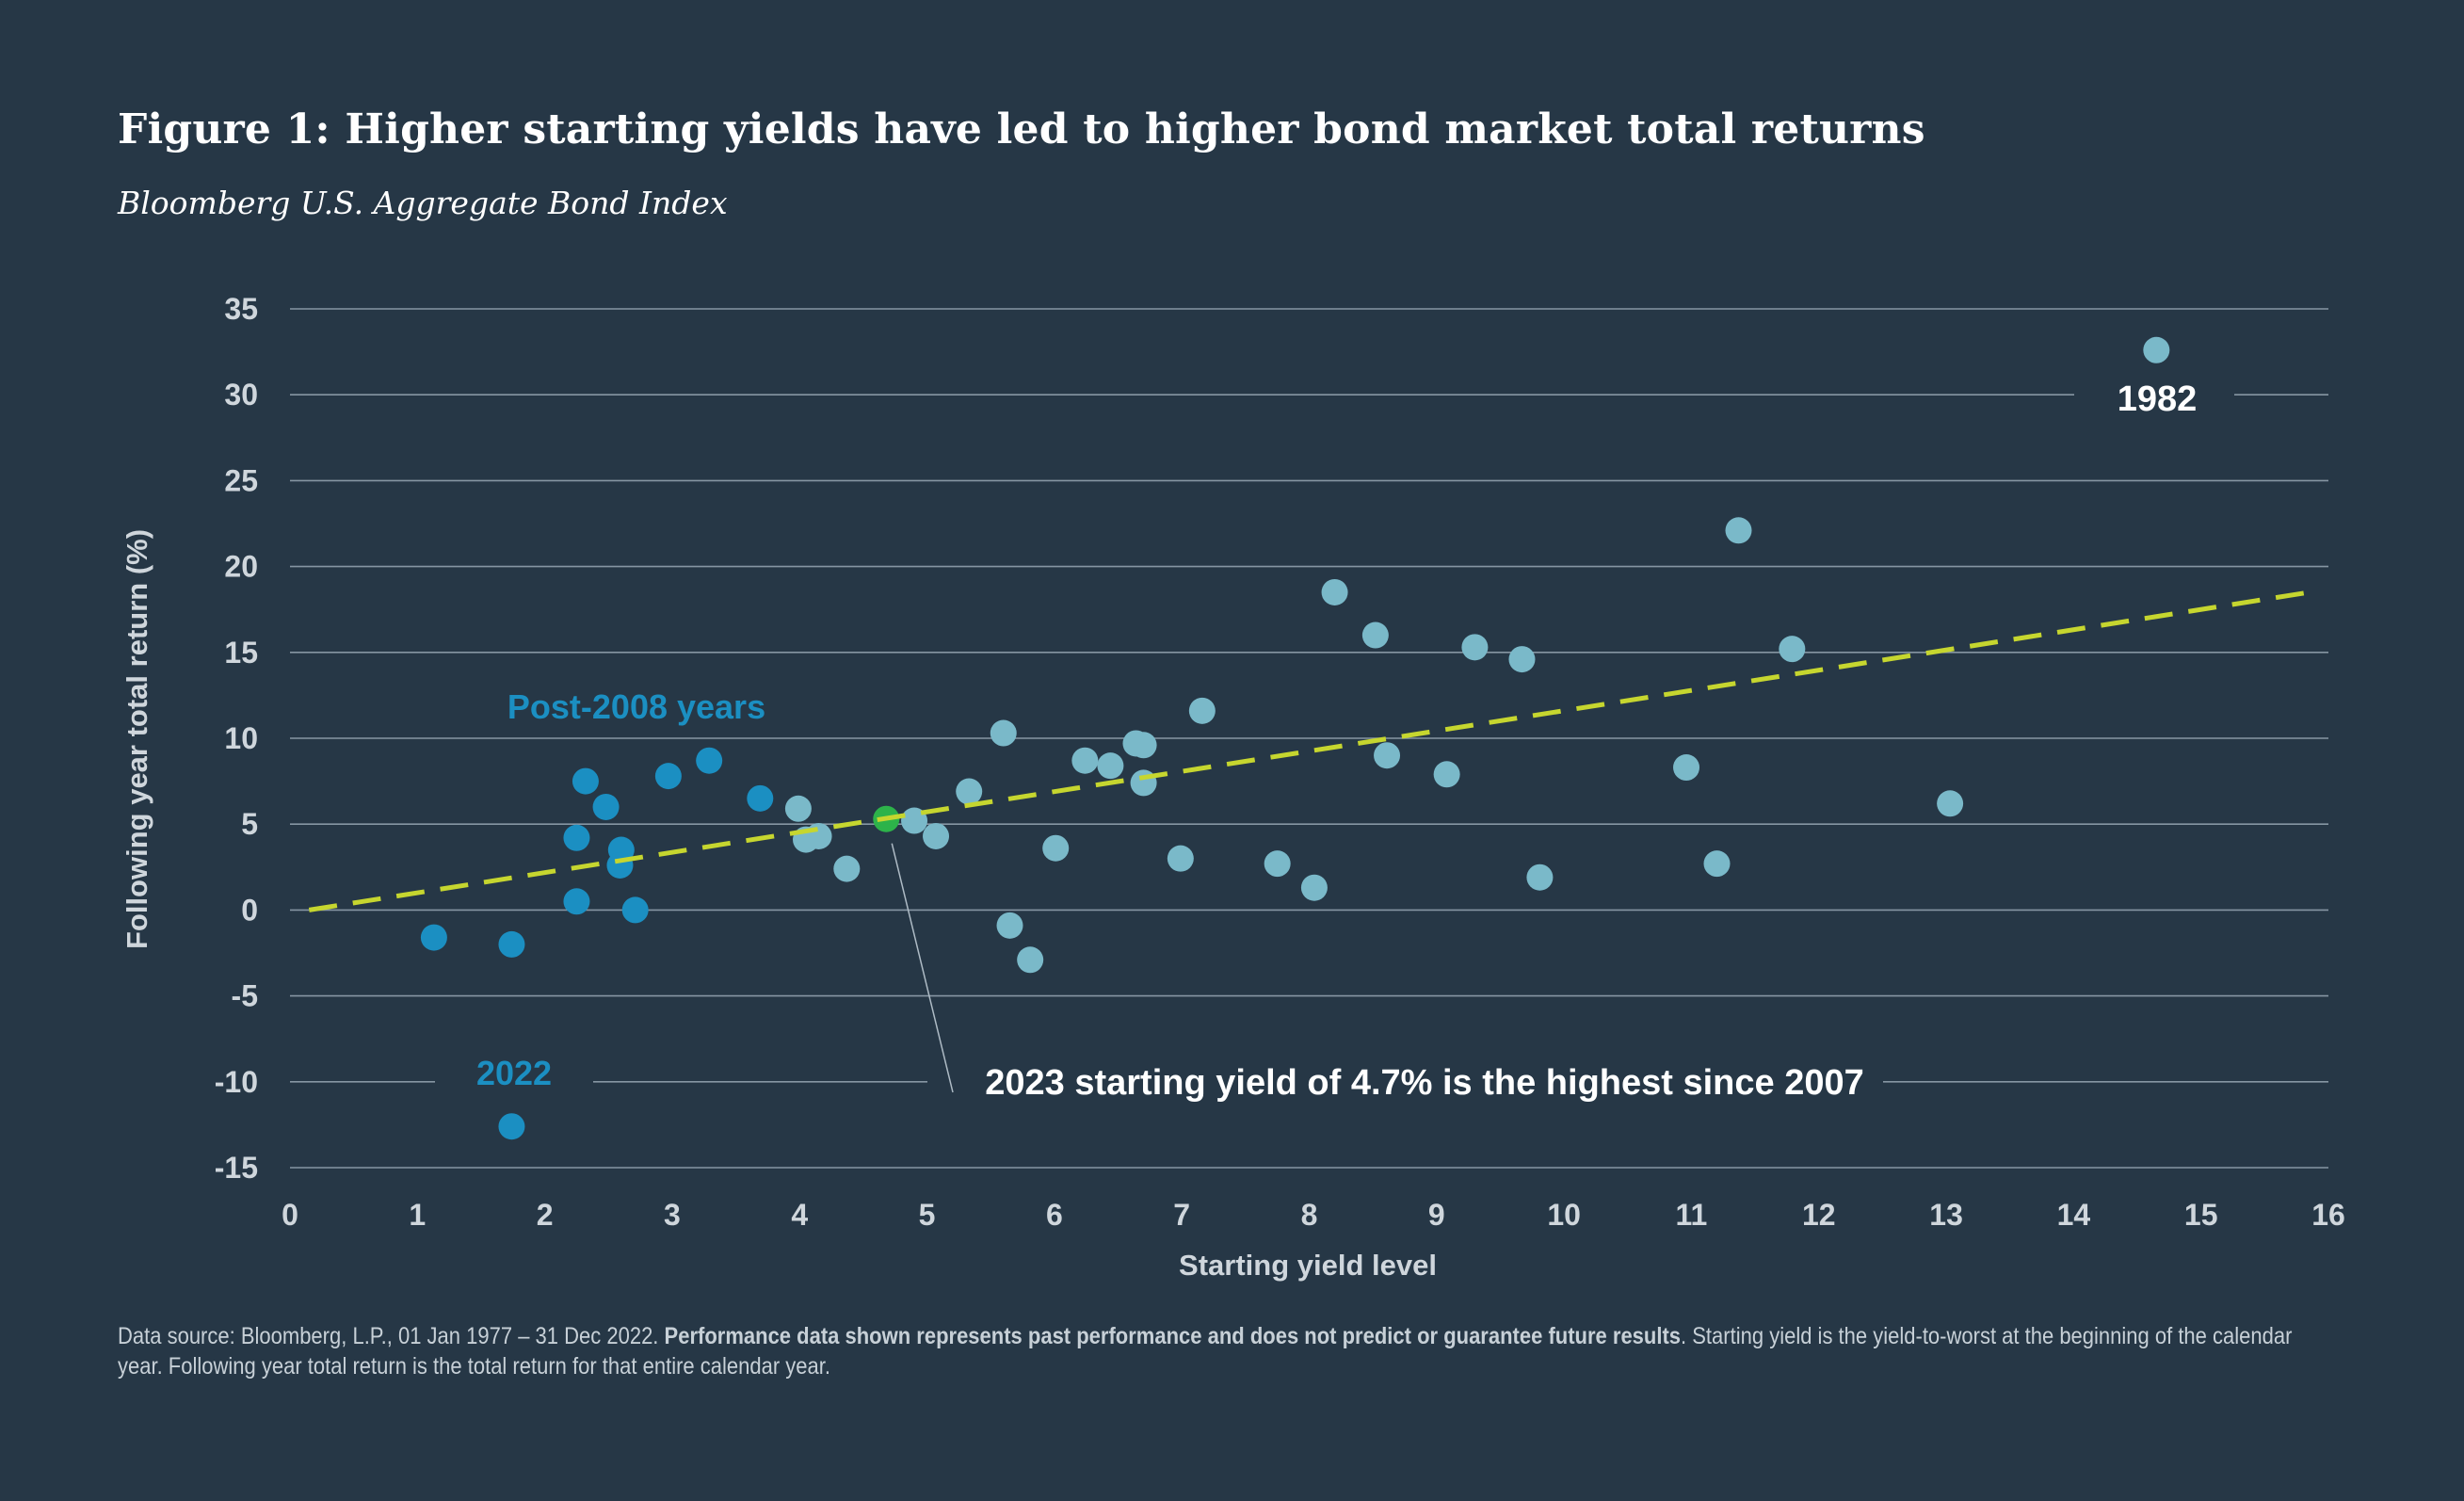 The height and width of the screenshot is (1501, 2464). What do you see at coordinates (1308, 1265) in the screenshot?
I see `x-axis-title: Starting yield level` at bounding box center [1308, 1265].